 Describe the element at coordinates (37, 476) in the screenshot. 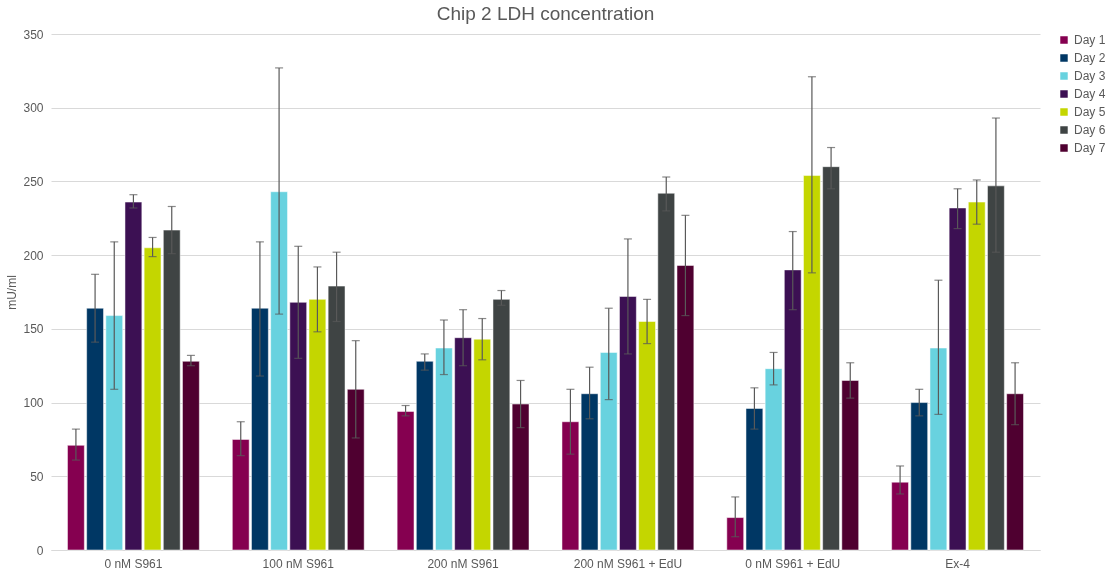

I see `y-tick-label: 50` at that location.